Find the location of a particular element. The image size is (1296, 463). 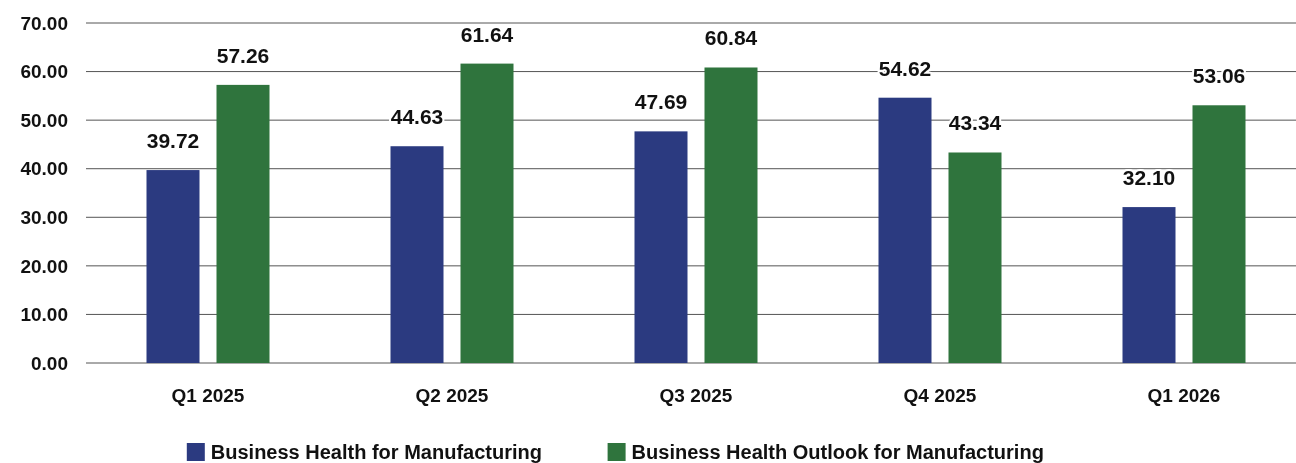

x-tick-label: Q1 2025 is located at coordinates (208, 395).